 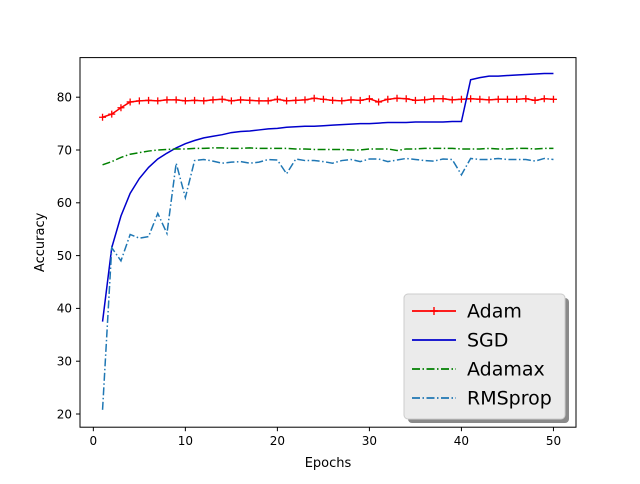 What do you see at coordinates (64, 362) in the screenshot?
I see `y-tick-label: 30` at bounding box center [64, 362].